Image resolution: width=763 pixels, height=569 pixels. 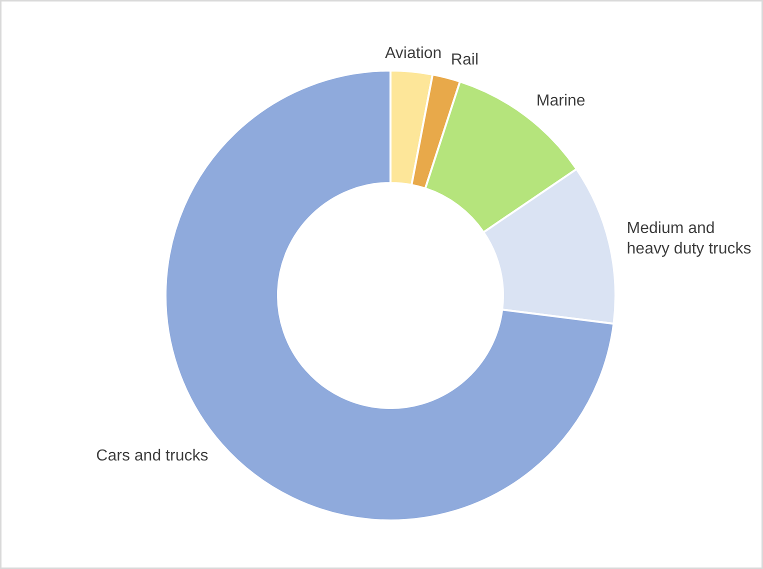 I want to click on slice-label: Aviation, so click(x=413, y=53).